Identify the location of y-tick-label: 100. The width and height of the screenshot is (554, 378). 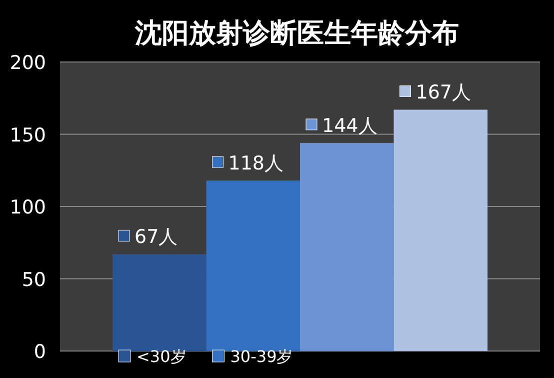
(28, 207).